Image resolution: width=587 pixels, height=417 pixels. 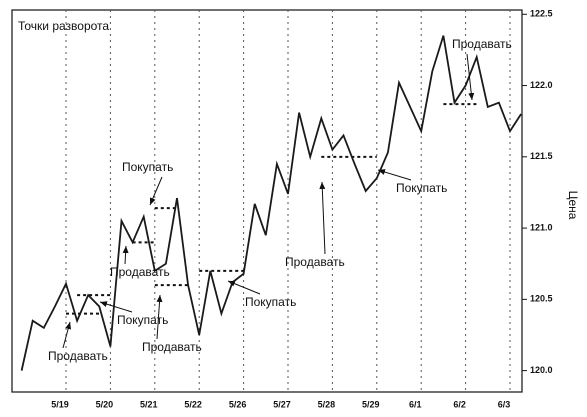 I want to click on x-tick-label: 5/19, so click(x=60, y=404).